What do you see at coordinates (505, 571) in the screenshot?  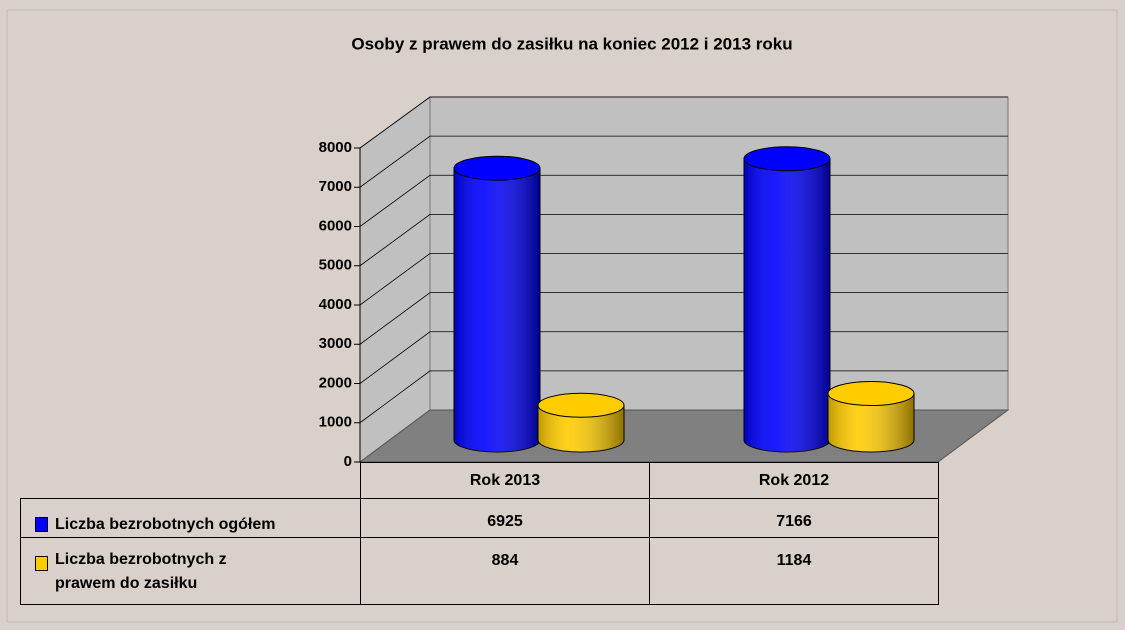 I see `table-cell: 884` at bounding box center [505, 571].